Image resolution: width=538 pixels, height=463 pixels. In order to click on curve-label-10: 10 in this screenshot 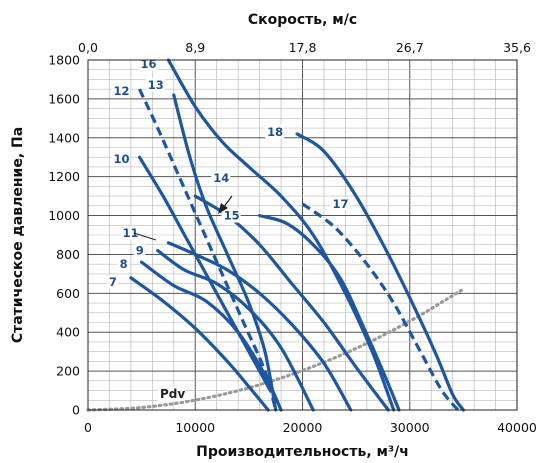, I will do `click(121, 159)`.